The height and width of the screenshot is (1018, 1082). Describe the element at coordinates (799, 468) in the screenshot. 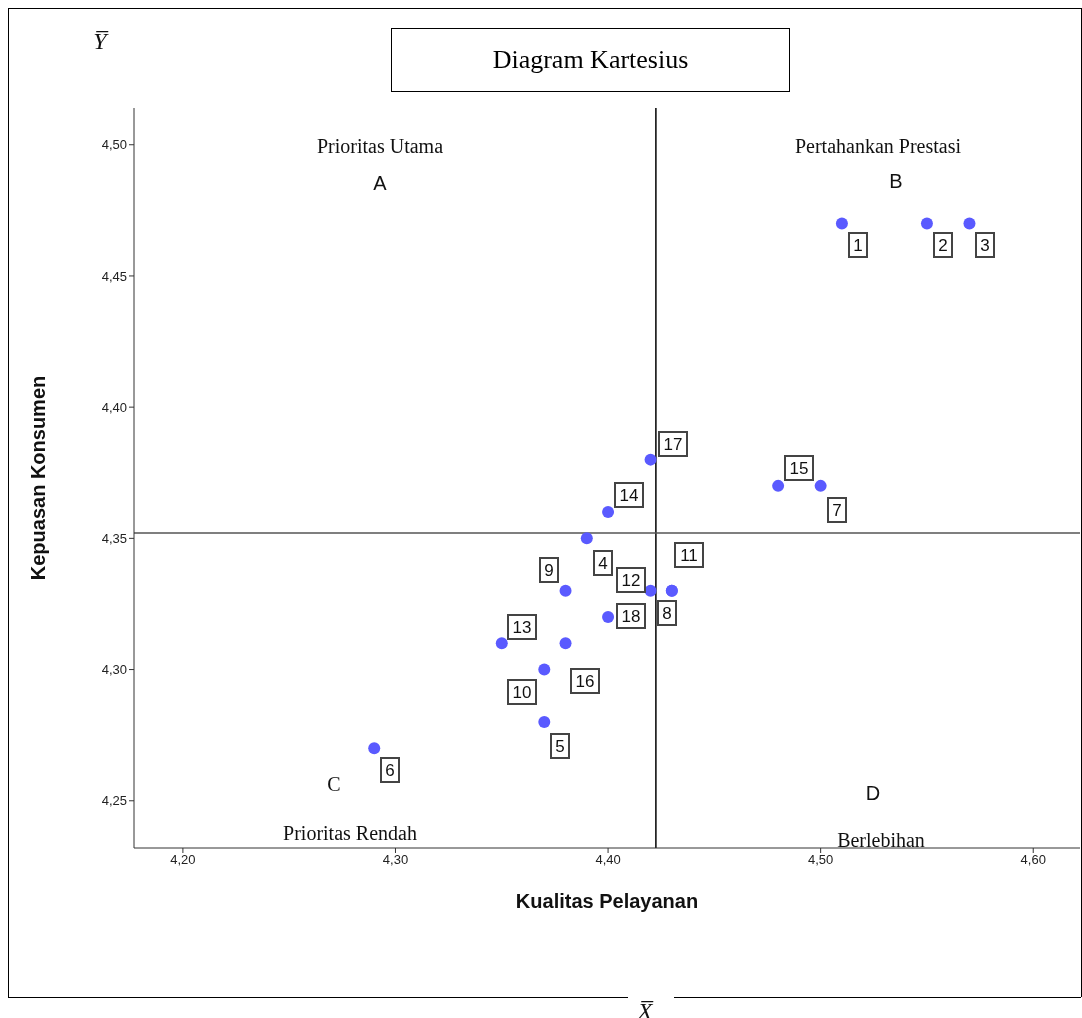

I see `annotation: 15` at that location.